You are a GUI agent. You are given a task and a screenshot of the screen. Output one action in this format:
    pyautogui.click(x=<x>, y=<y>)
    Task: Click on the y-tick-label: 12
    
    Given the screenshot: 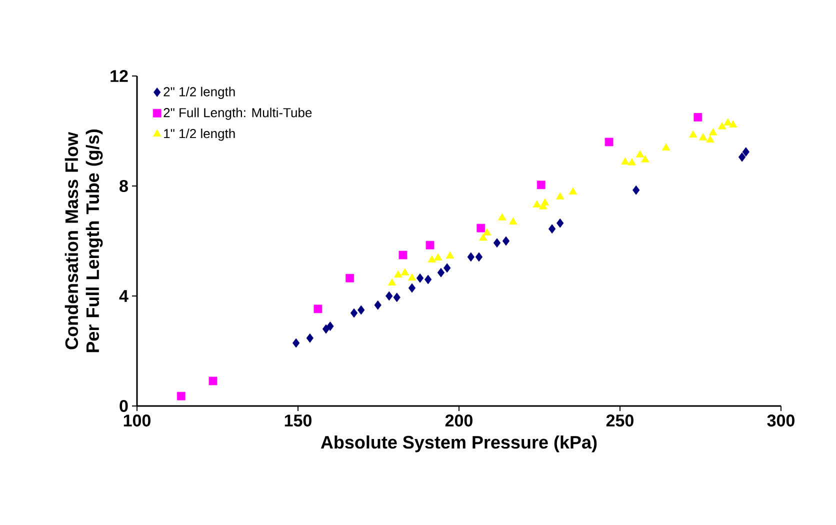 What is the action you would take?
    pyautogui.click(x=119, y=76)
    